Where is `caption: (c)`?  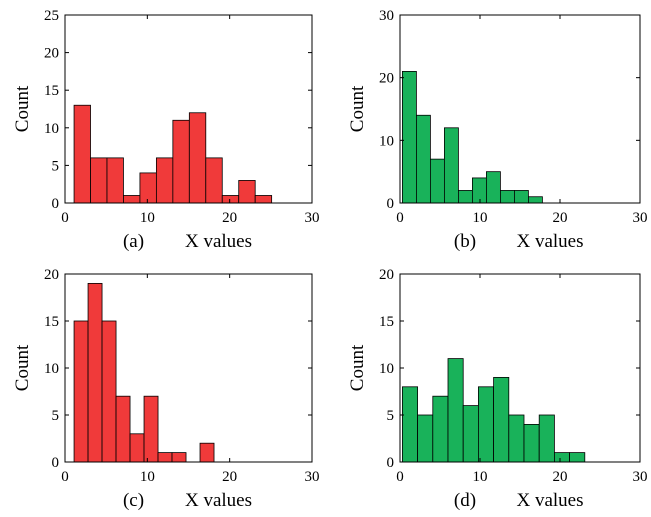
caption: (c) is located at coordinates (133, 500).